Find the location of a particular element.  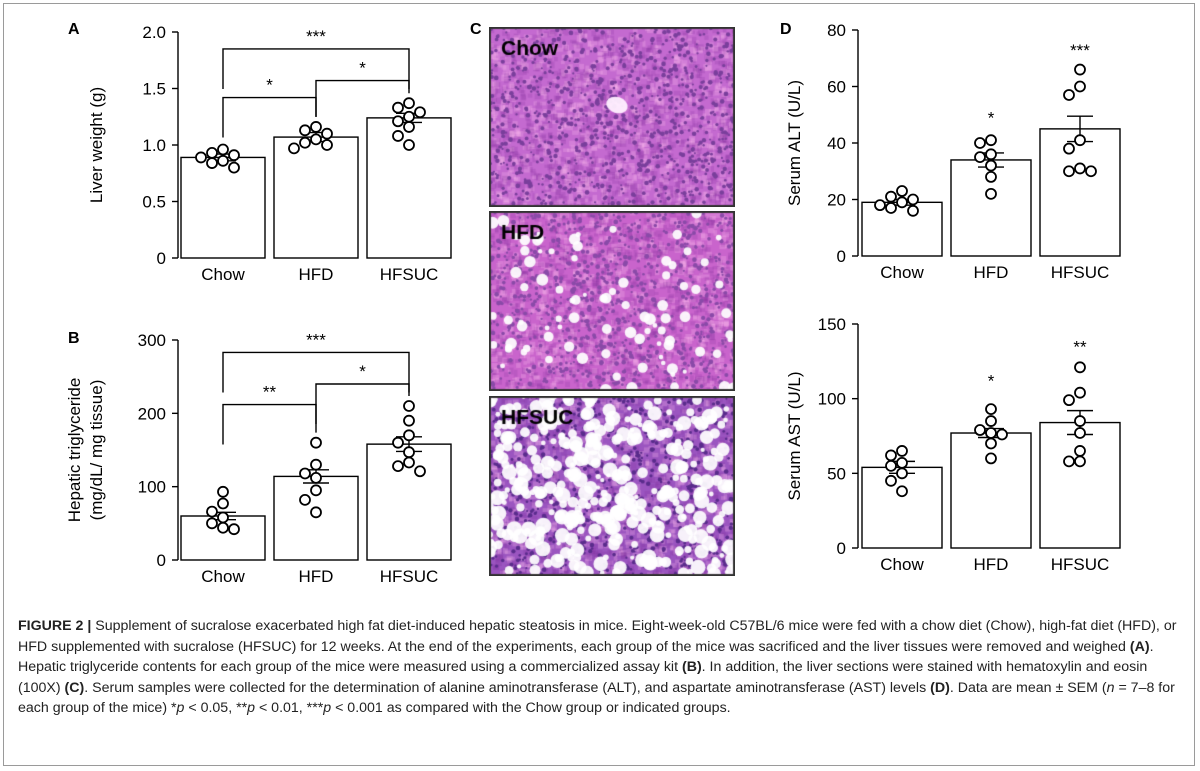

caption-text-7: < 0.05, ** is located at coordinates (216, 708).